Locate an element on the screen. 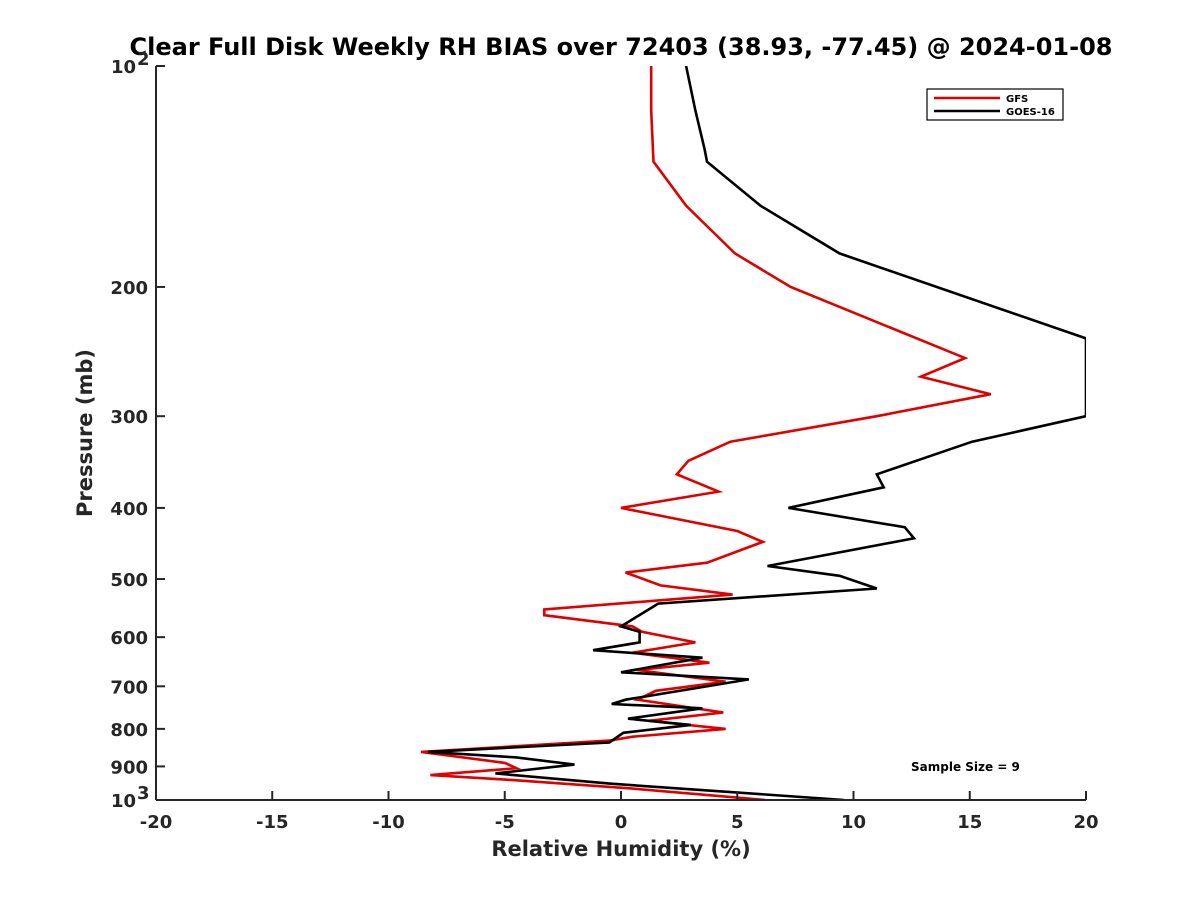 This screenshot has height=900, width=1200. x-tick-label: 10 is located at coordinates (853, 822).